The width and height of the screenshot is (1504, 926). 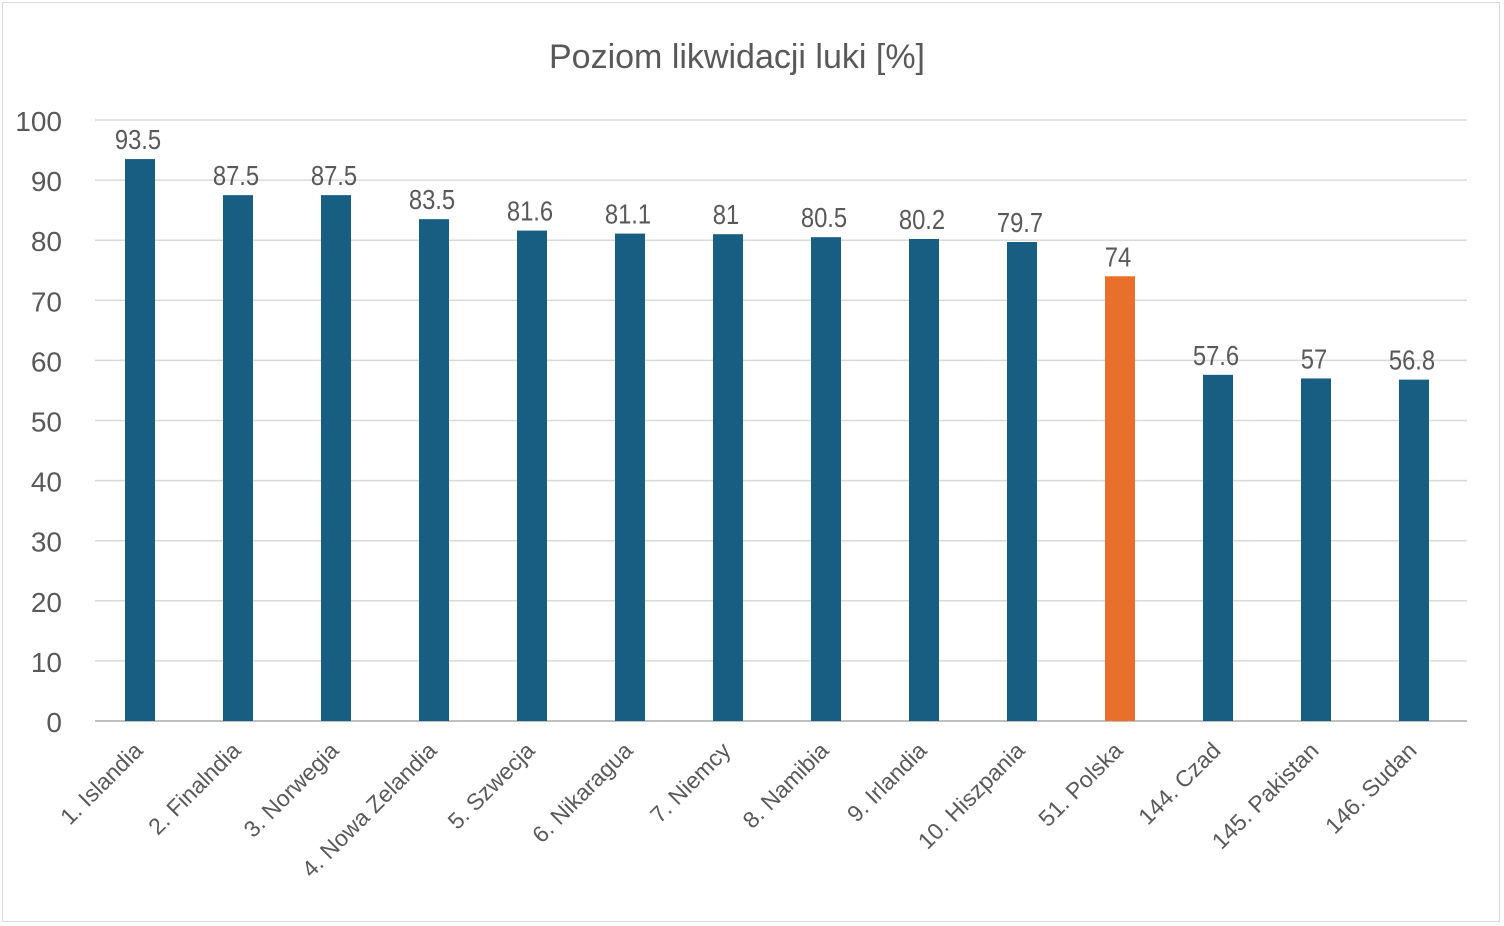 I want to click on data-label: 81, so click(x=726, y=214).